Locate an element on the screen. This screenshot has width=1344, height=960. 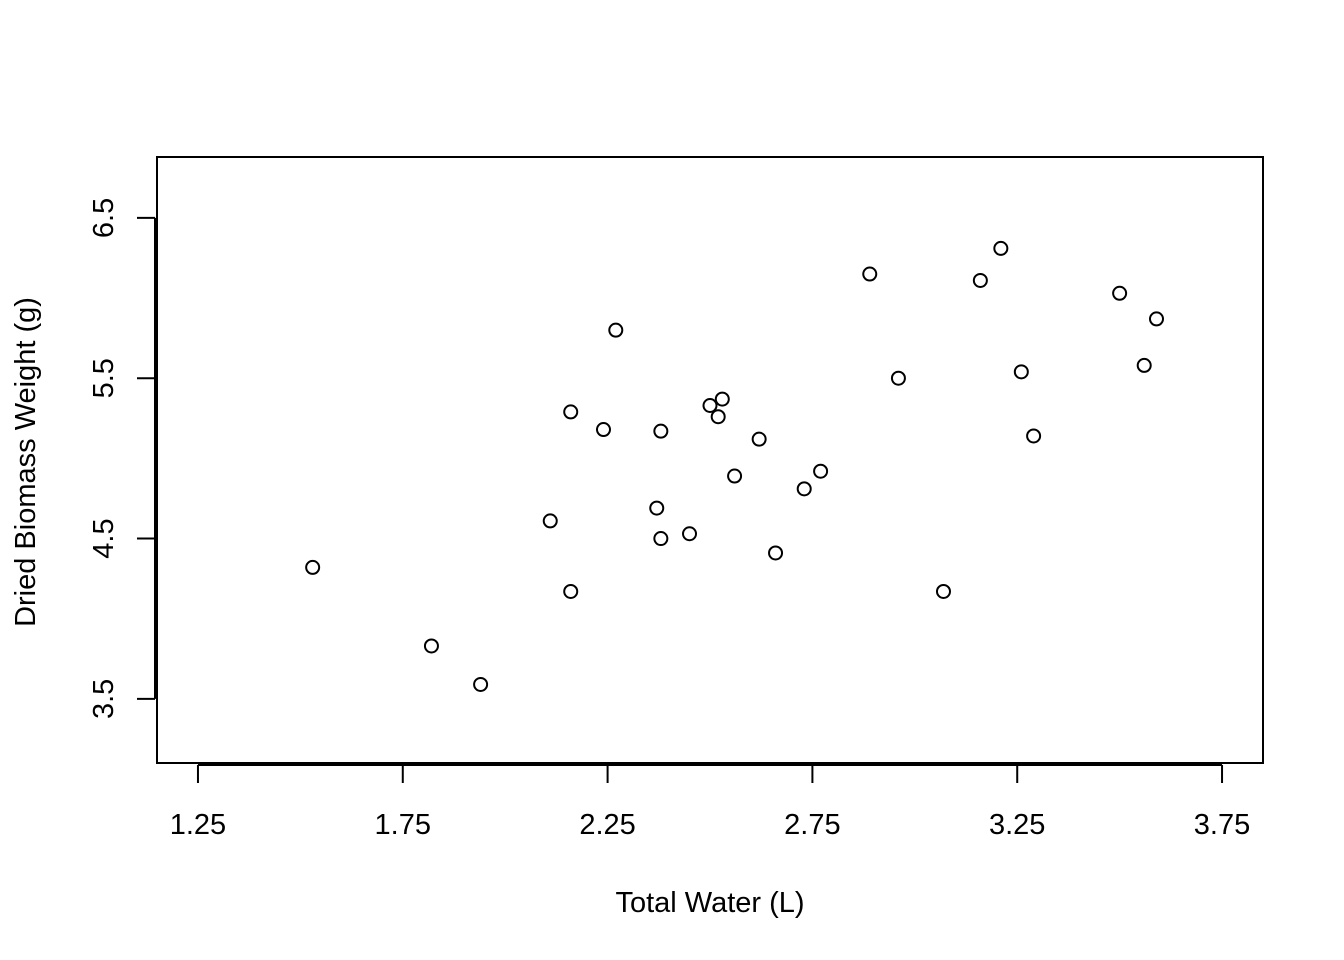
x-axis: 1.25 1.75 2.25 2.75 3.25 3.75 is located at coordinates (710, 802).